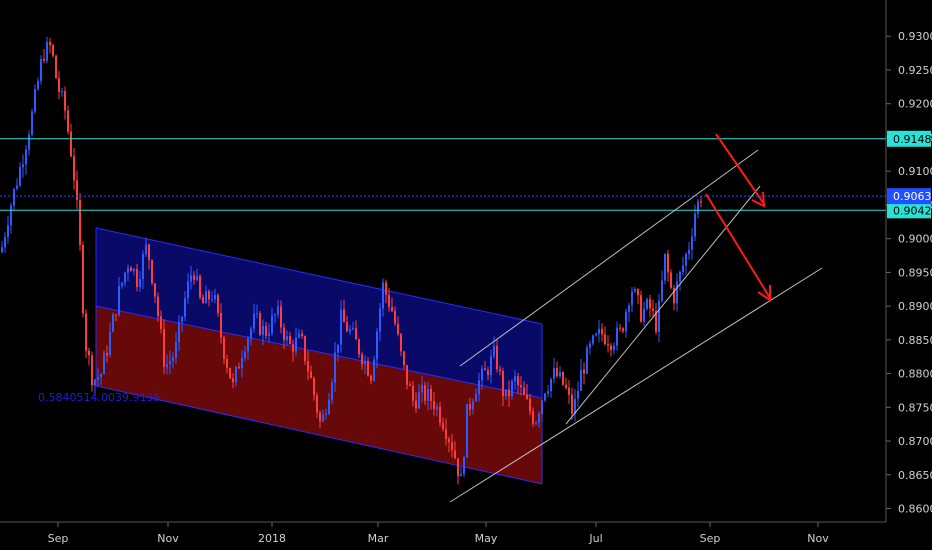 The width and height of the screenshot is (932, 550). What do you see at coordinates (378, 538) in the screenshot?
I see `time-tick-label: Mar` at bounding box center [378, 538].